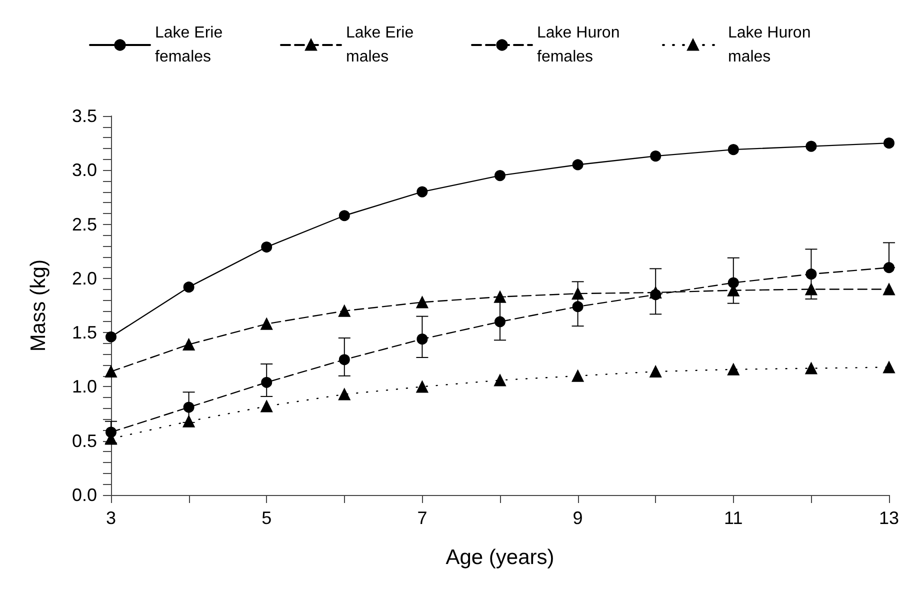 The width and height of the screenshot is (912, 602). I want to click on y-tick-label: 3.0, so click(84, 170).